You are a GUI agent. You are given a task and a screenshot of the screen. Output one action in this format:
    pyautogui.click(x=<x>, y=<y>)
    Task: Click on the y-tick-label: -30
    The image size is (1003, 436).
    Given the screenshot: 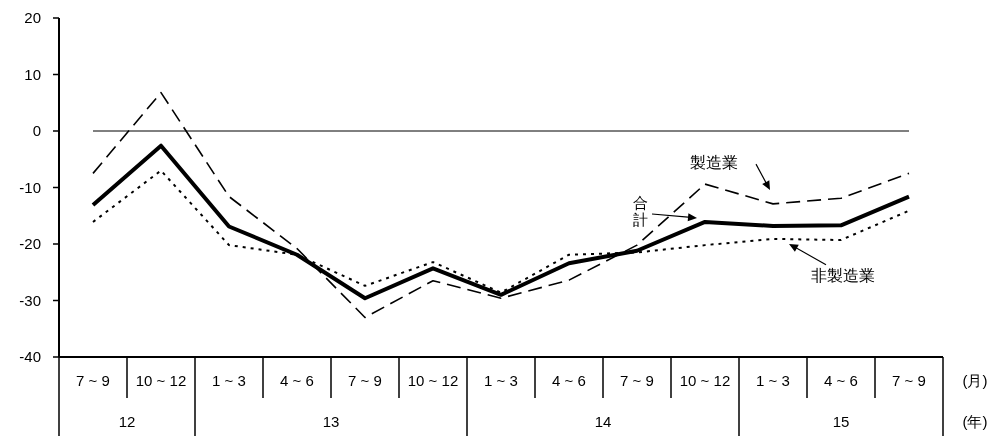 What is the action you would take?
    pyautogui.click(x=30, y=300)
    